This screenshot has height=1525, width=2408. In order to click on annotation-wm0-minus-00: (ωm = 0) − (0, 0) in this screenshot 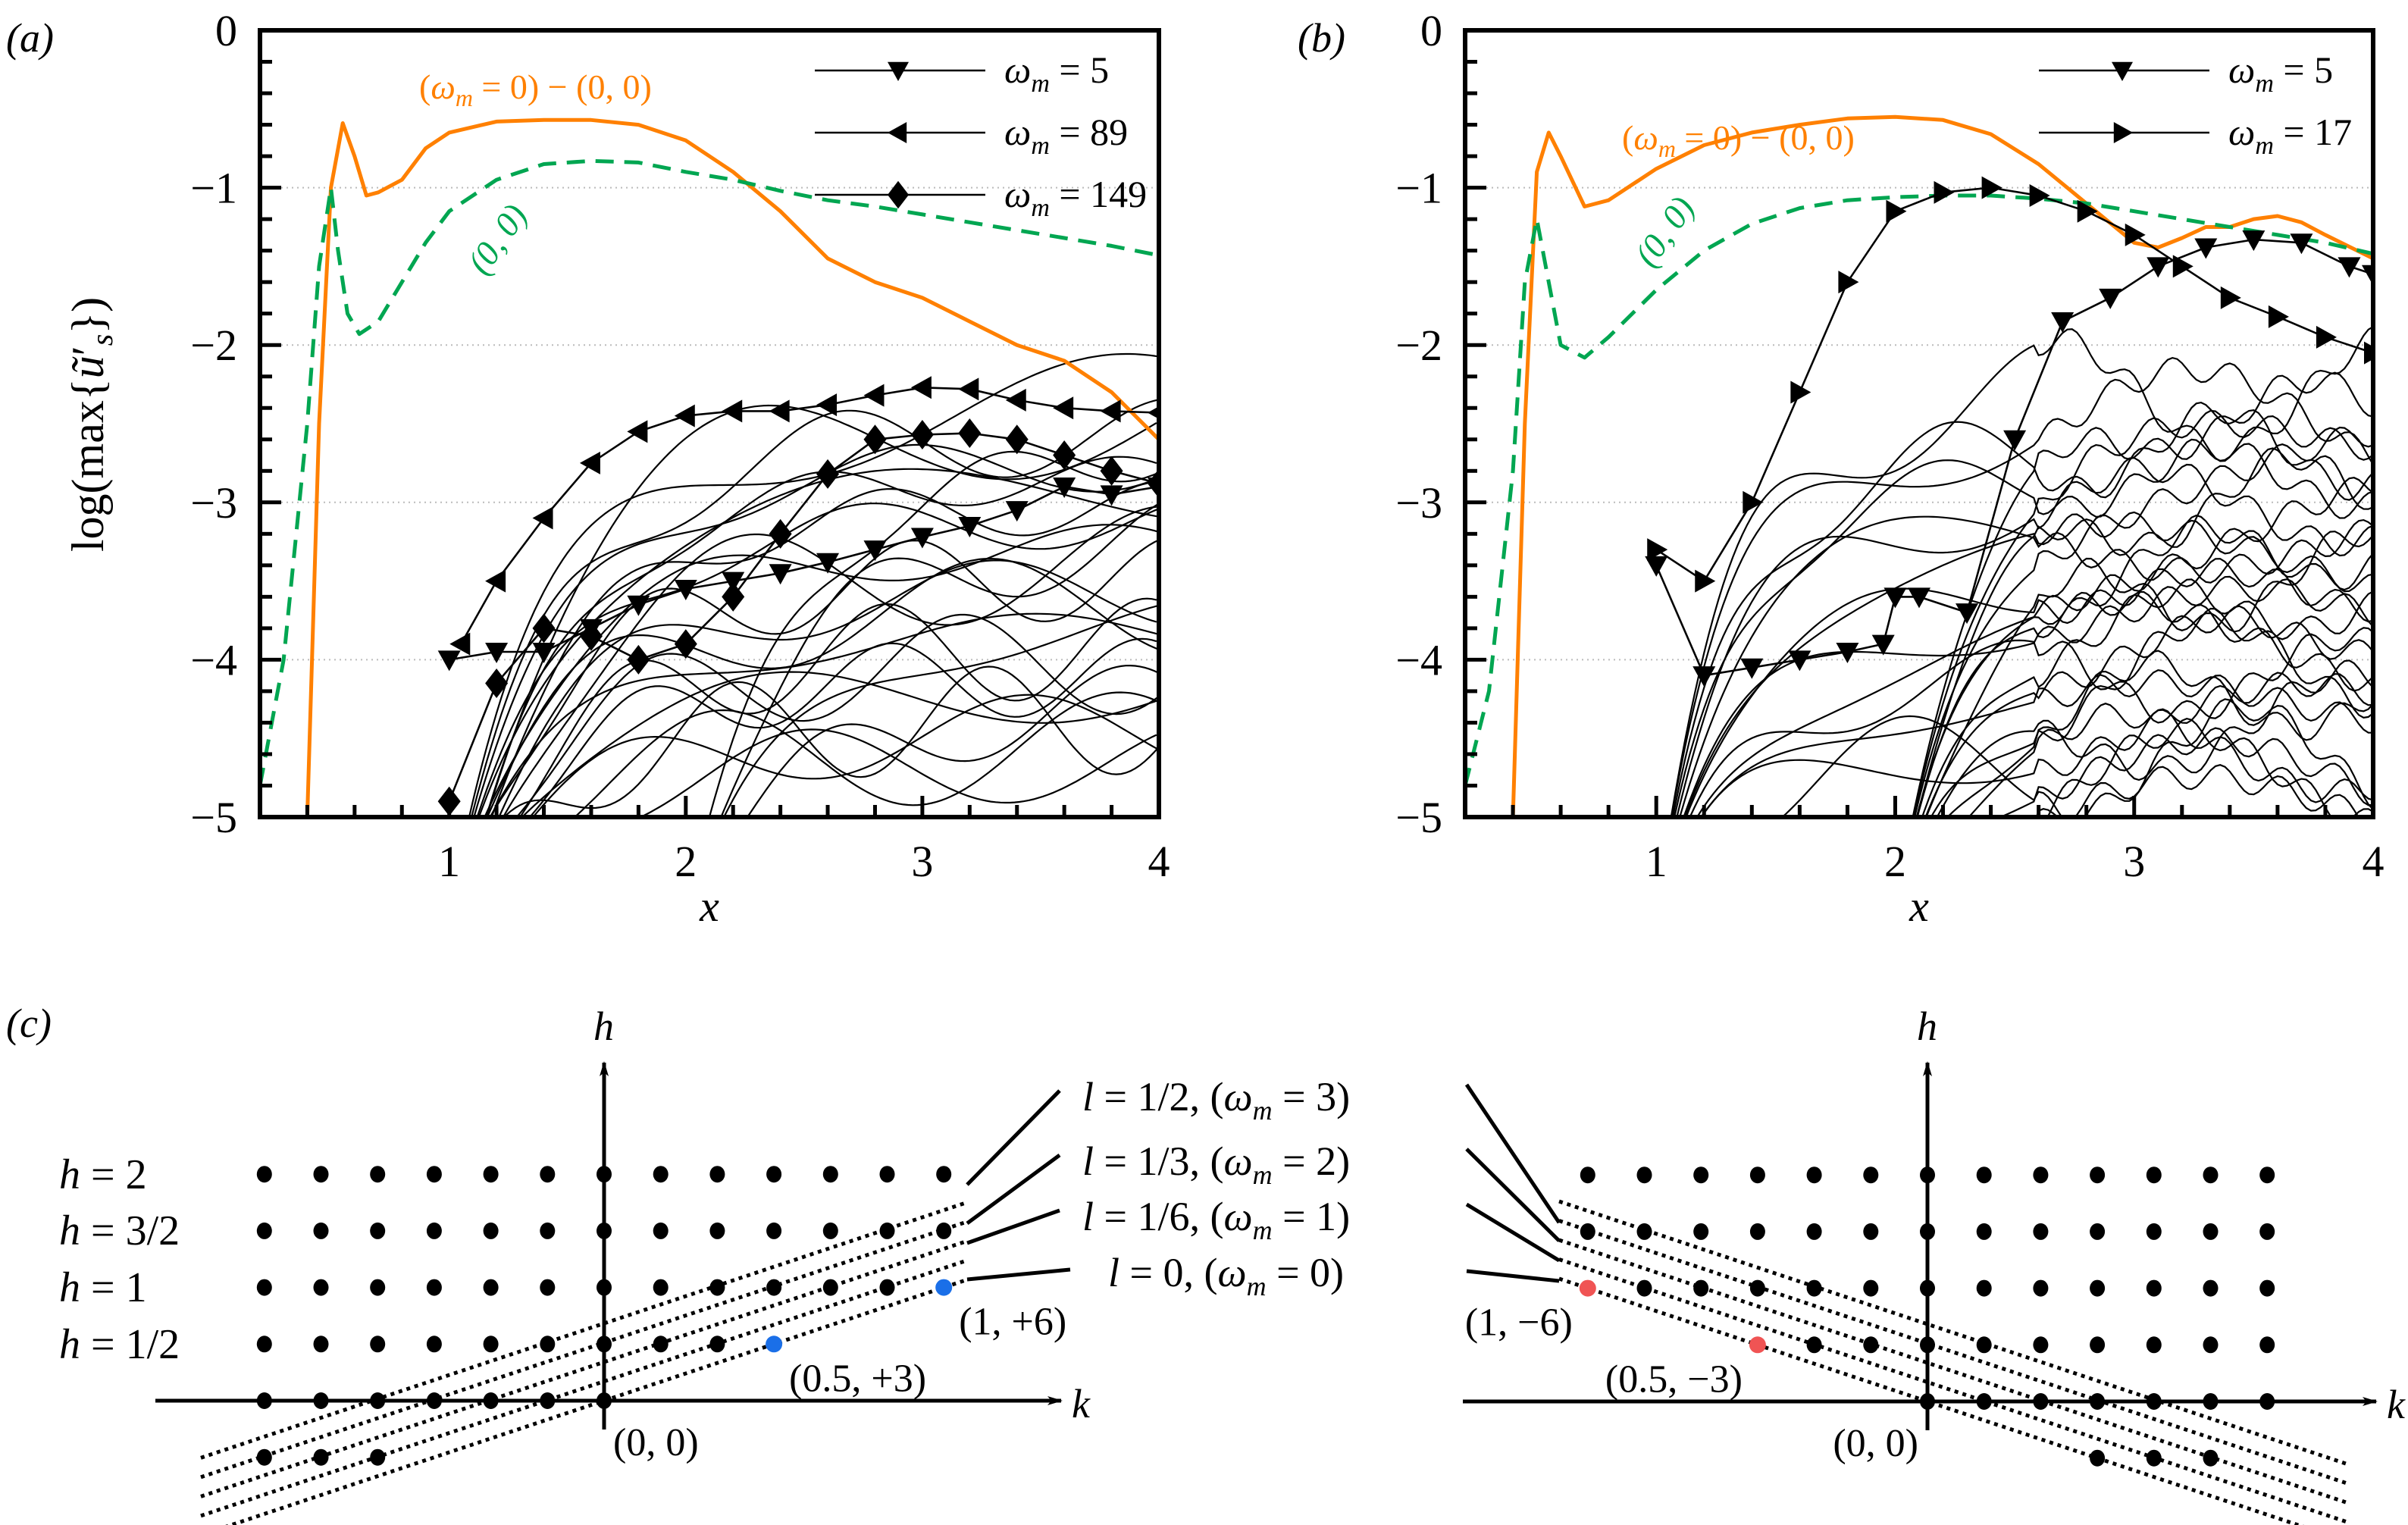, I will do `click(535, 89)`.